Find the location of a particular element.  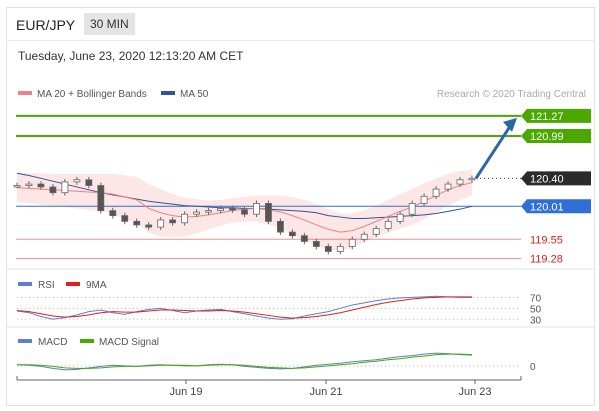

widget-header: EUR/JPY 30 MIN is located at coordinates (300, 24).